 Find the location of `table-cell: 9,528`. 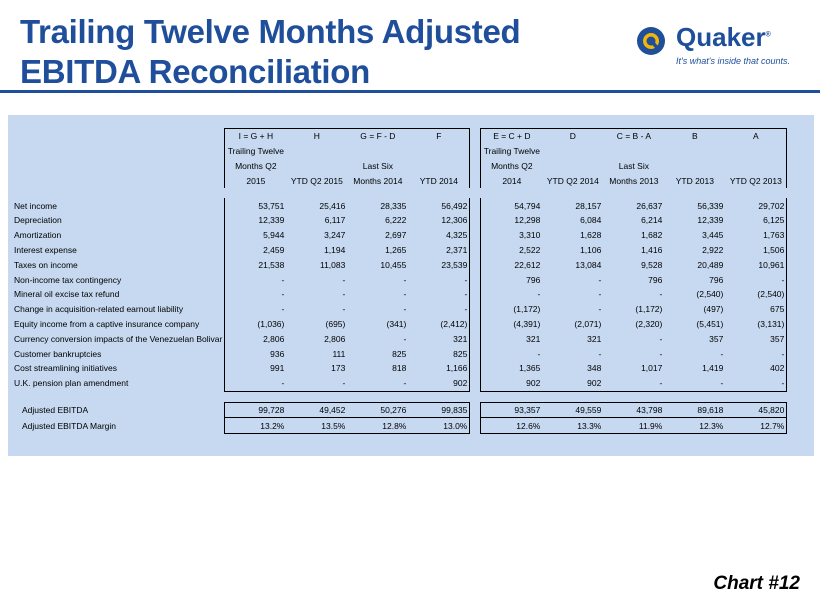

table-cell: 9,528 is located at coordinates (652, 264).